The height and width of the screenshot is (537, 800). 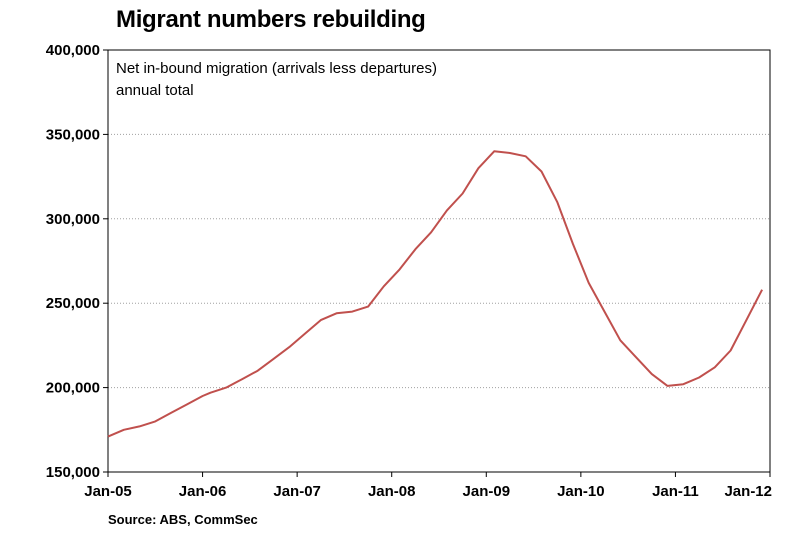 I want to click on x-tick-label: Jan-09, so click(x=487, y=491).